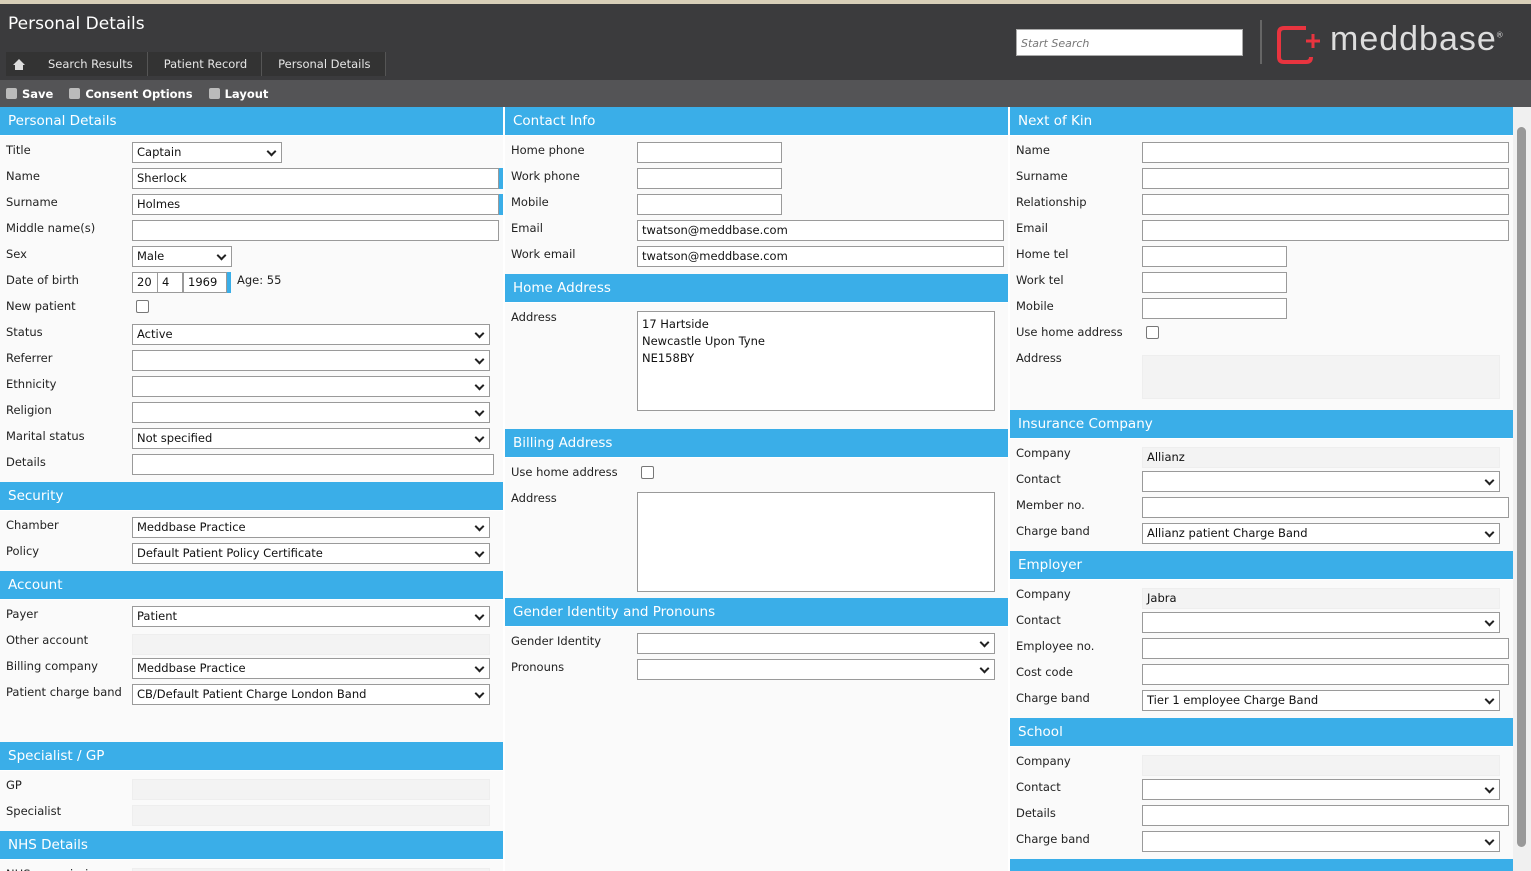  Describe the element at coordinates (527, 228) in the screenshot. I see `field-label: Email` at that location.